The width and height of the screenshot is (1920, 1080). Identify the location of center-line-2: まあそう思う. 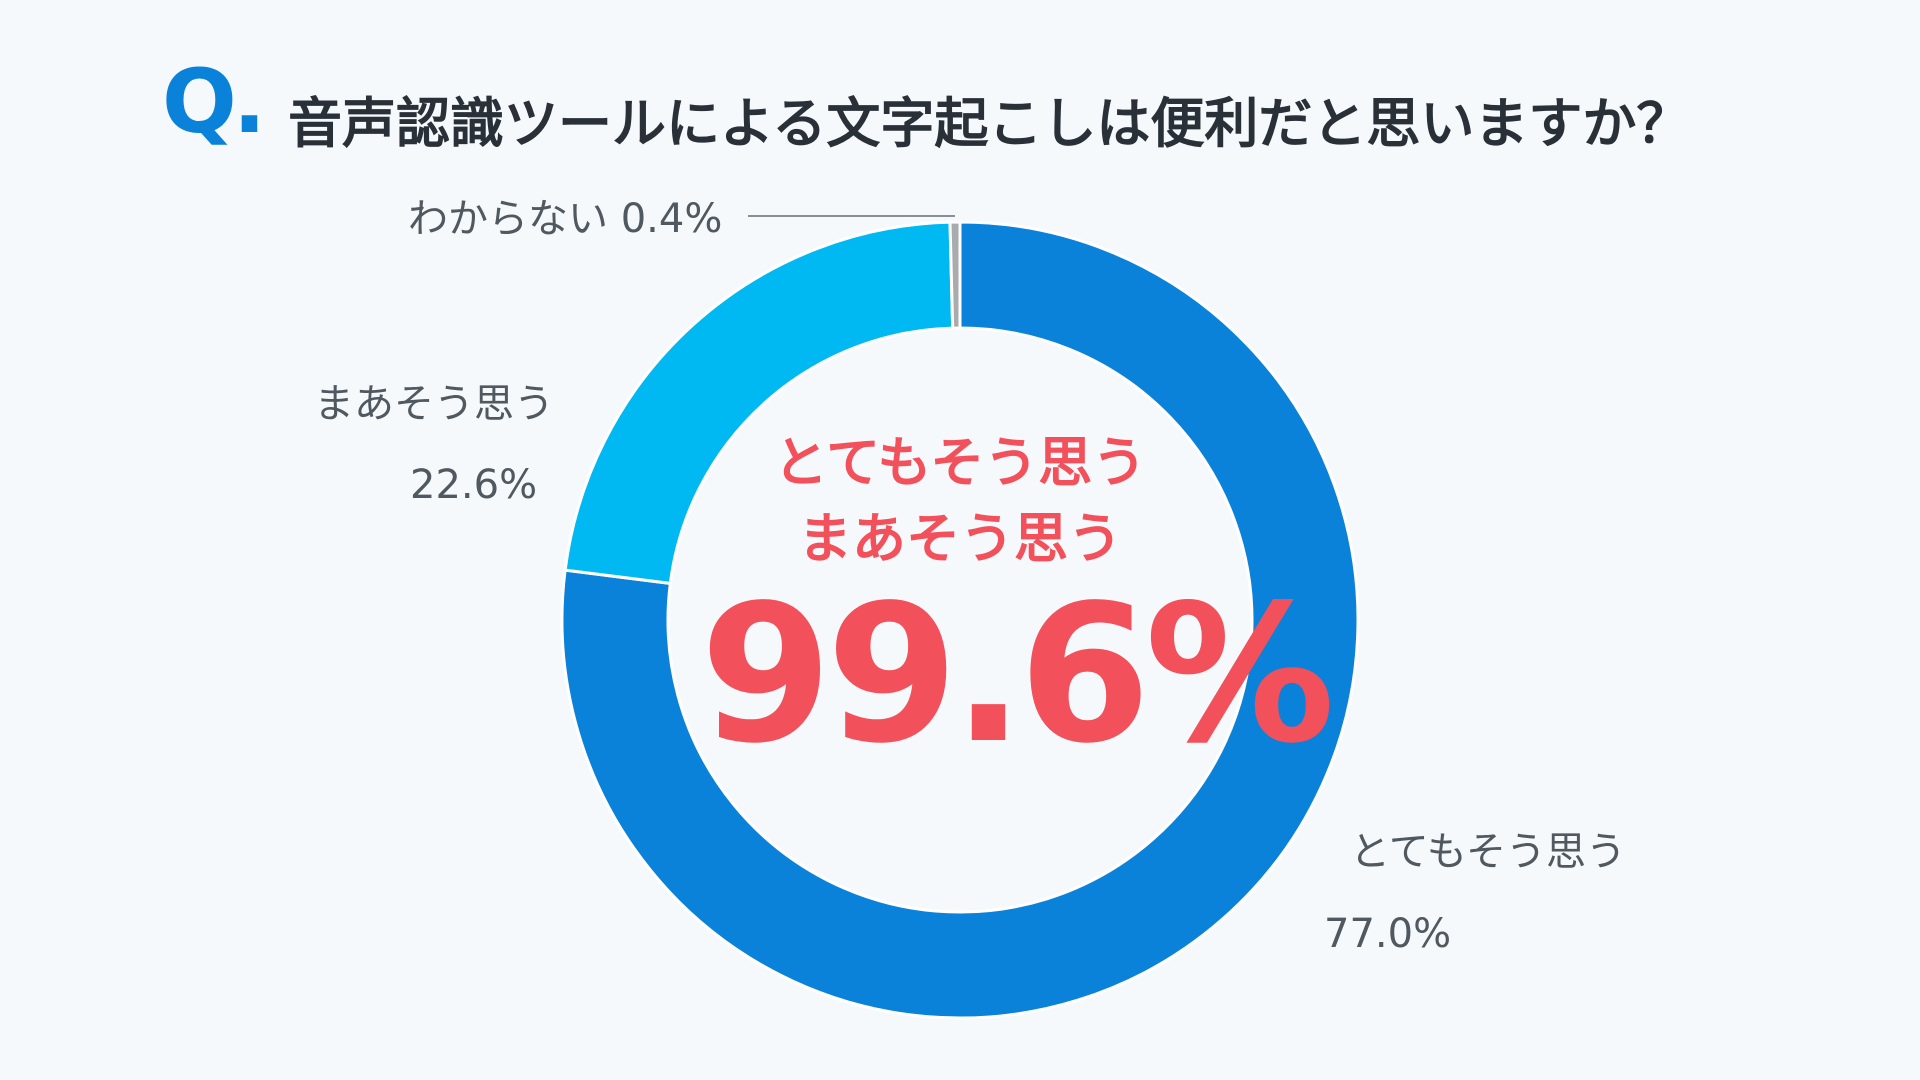
(960, 538).